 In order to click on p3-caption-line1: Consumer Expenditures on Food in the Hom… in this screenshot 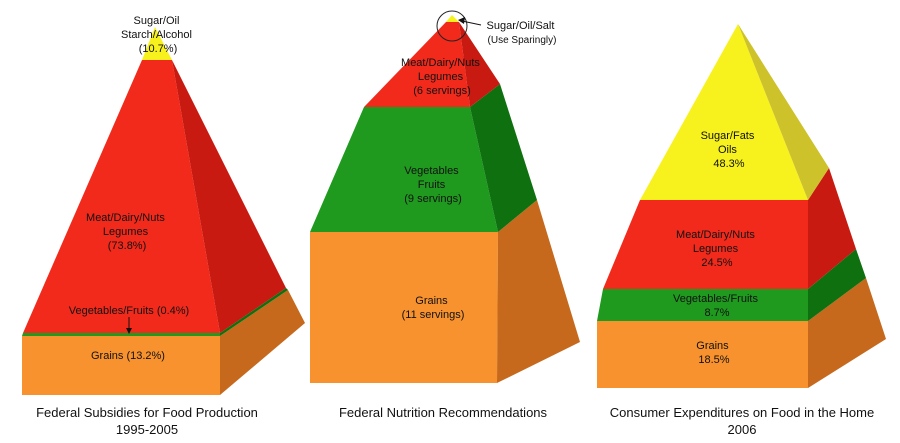, I will do `click(742, 412)`.